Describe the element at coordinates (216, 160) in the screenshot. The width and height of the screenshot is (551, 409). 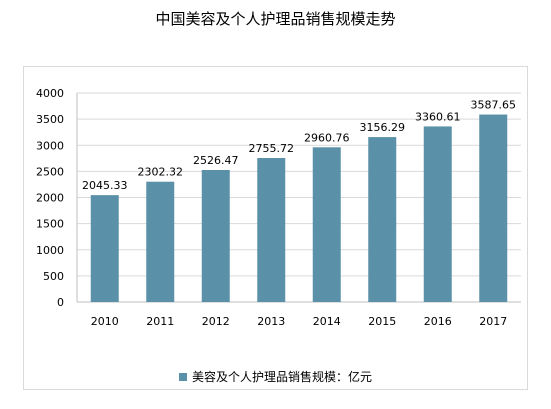
I see `data-label: 2526.47` at that location.